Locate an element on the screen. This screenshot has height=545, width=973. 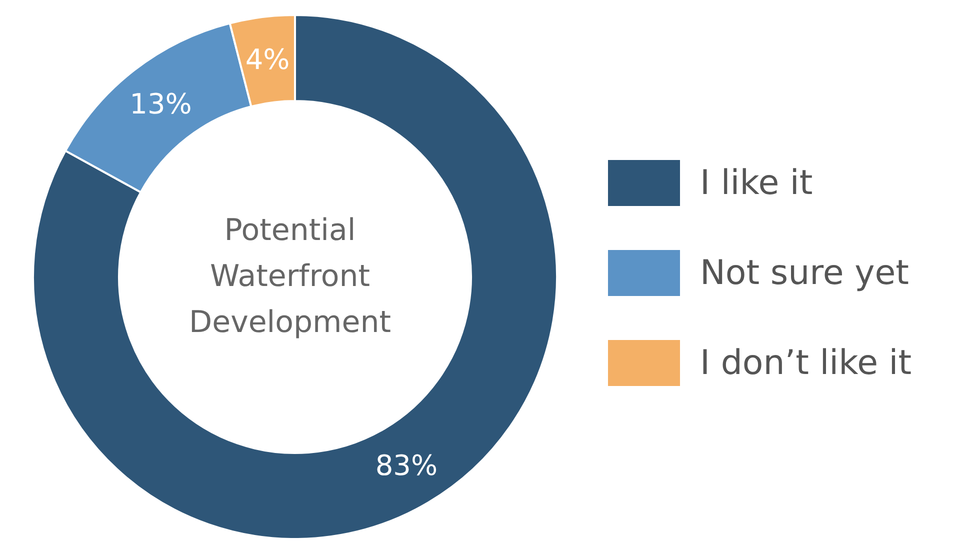
legend-label: I like it is located at coordinates (756, 183).